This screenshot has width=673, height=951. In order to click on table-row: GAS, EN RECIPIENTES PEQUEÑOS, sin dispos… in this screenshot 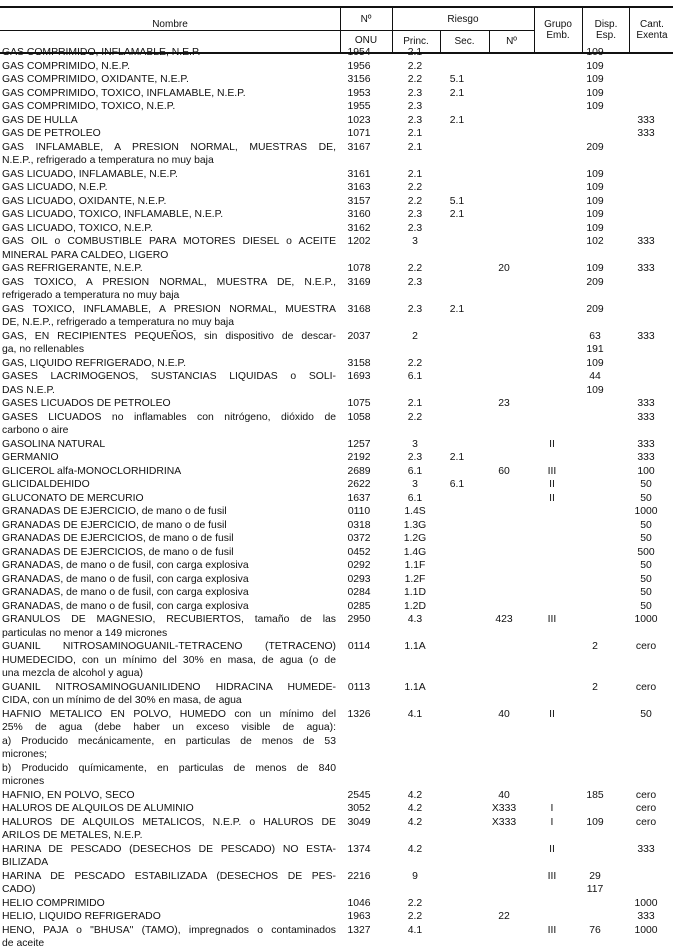, I will do `click(336, 343)`.